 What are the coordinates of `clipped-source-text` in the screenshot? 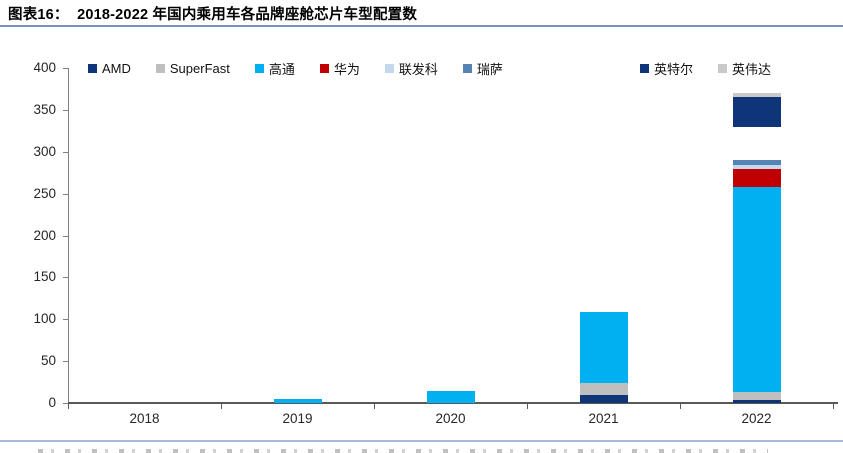 It's located at (403, 451).